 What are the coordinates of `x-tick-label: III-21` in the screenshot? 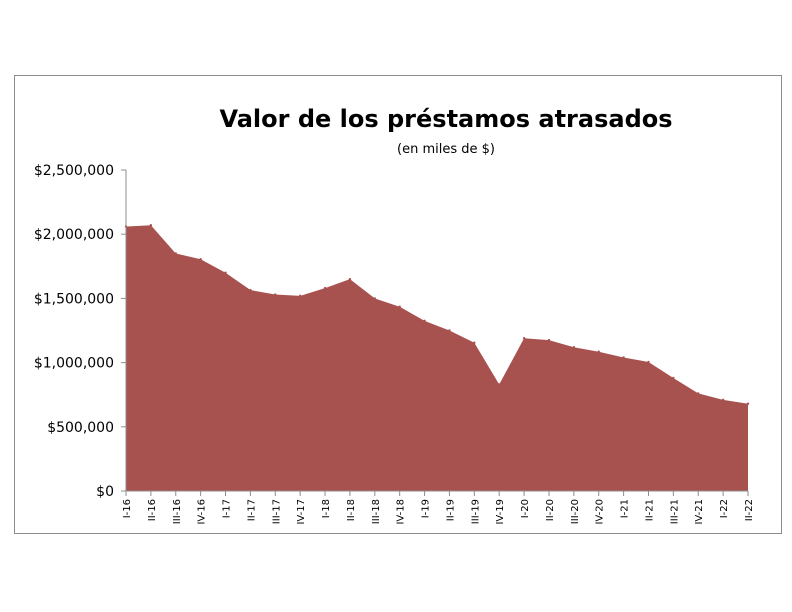 It's located at (674, 511).